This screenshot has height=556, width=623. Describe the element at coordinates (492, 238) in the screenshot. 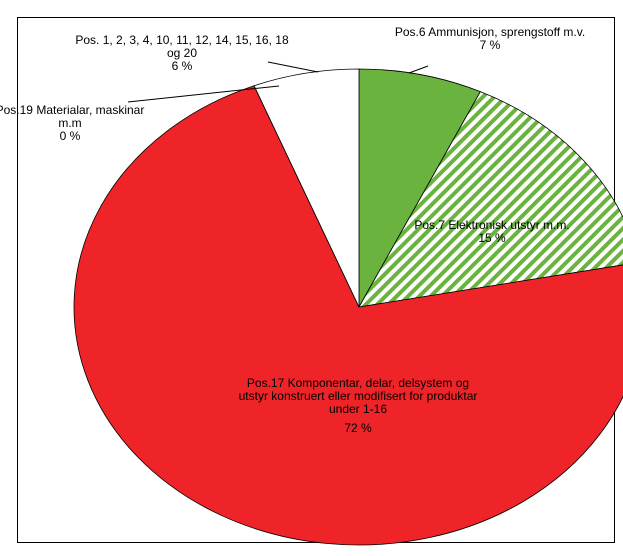

I see `value-label: 15 %` at that location.